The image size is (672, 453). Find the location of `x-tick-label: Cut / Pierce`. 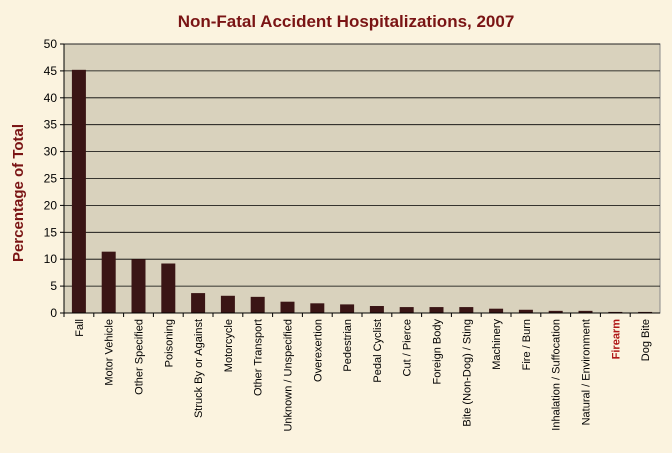

x-tick-label: Cut / Pierce is located at coordinates (408, 347).